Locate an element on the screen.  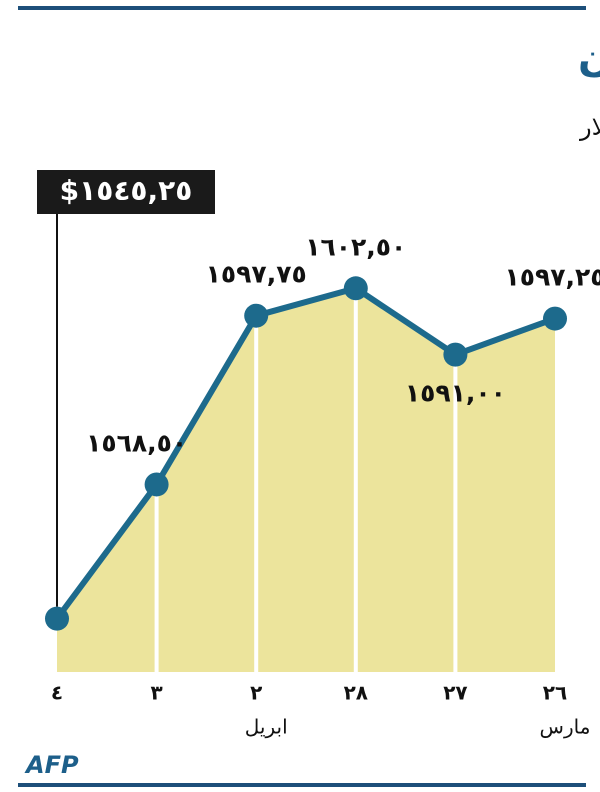
current-label: $١٥٤٥,٢٥ is located at coordinates (126, 190).